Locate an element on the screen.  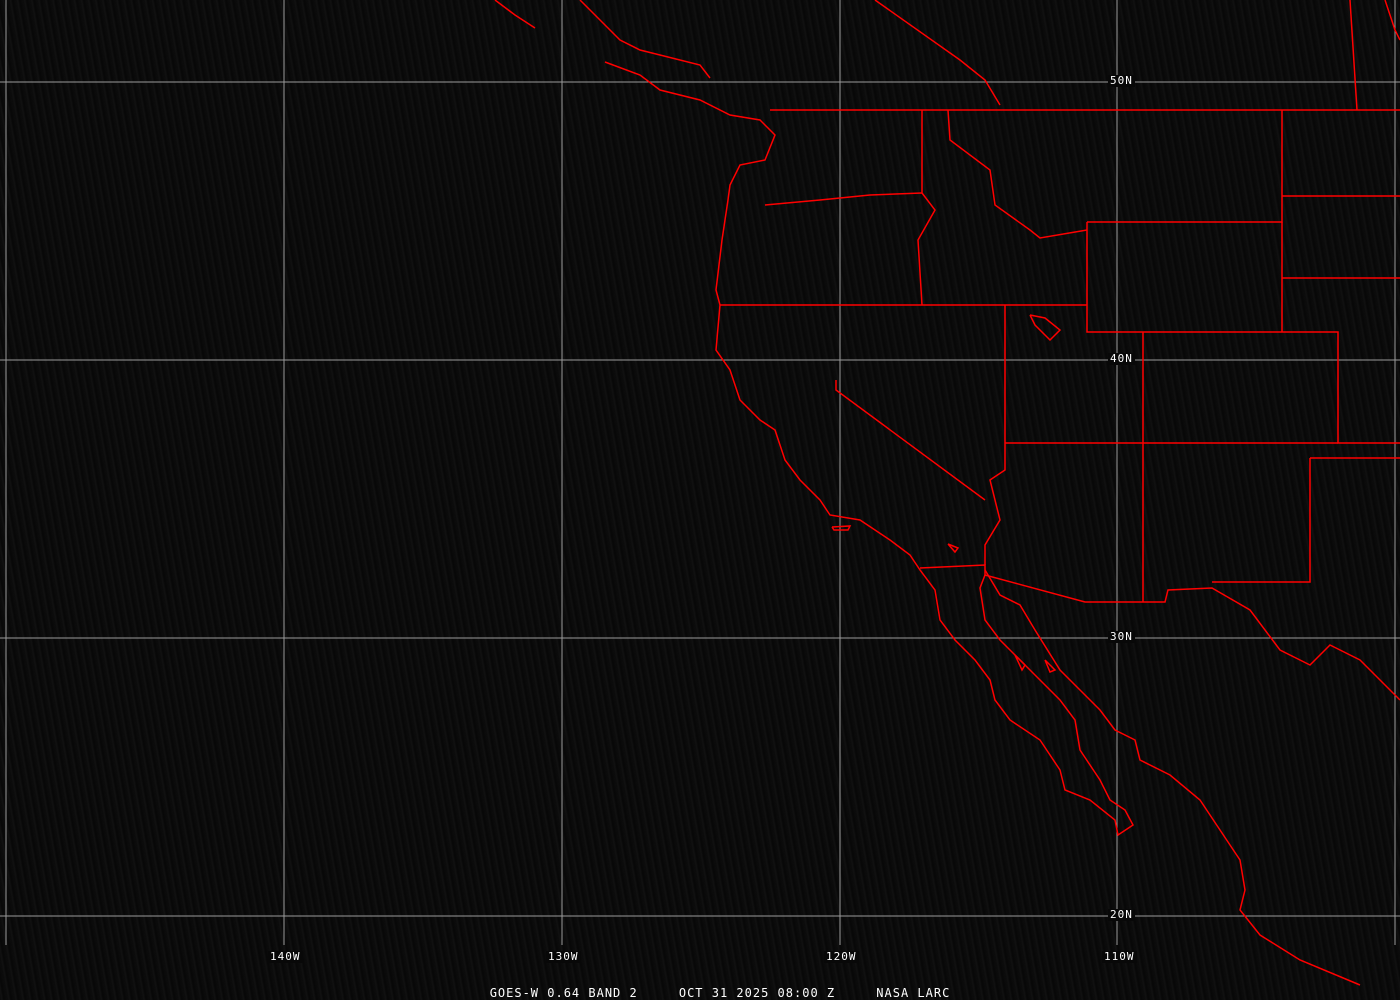
lat-label-50n: 50N is located at coordinates (1121, 80).